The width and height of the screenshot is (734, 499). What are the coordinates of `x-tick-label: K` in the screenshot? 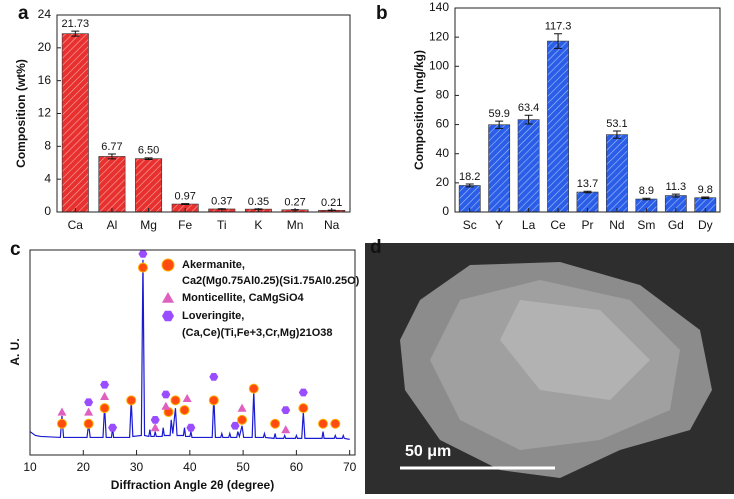 It's located at (258, 225).